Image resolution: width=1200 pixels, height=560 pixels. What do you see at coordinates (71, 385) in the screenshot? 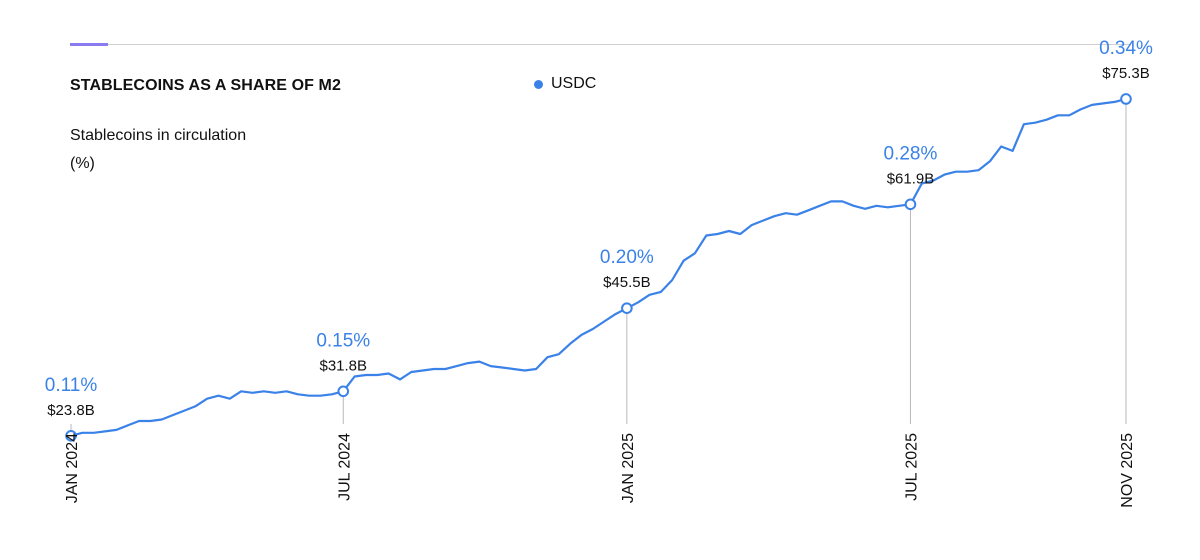
I see `data-label-pct-0: 0.11%` at bounding box center [71, 385].